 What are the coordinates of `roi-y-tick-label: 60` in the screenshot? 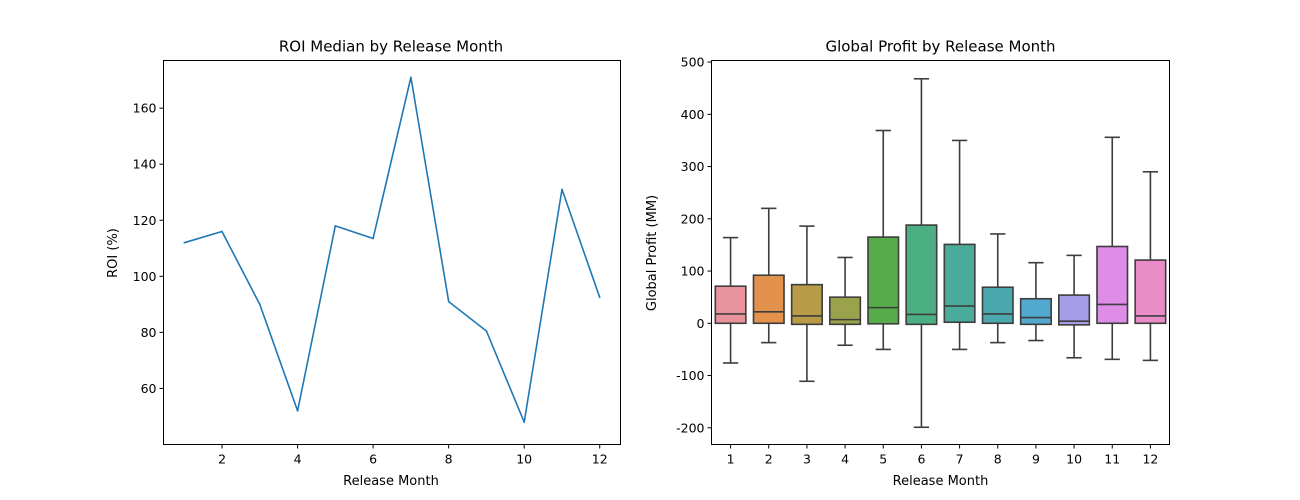 It's located at (149, 388).